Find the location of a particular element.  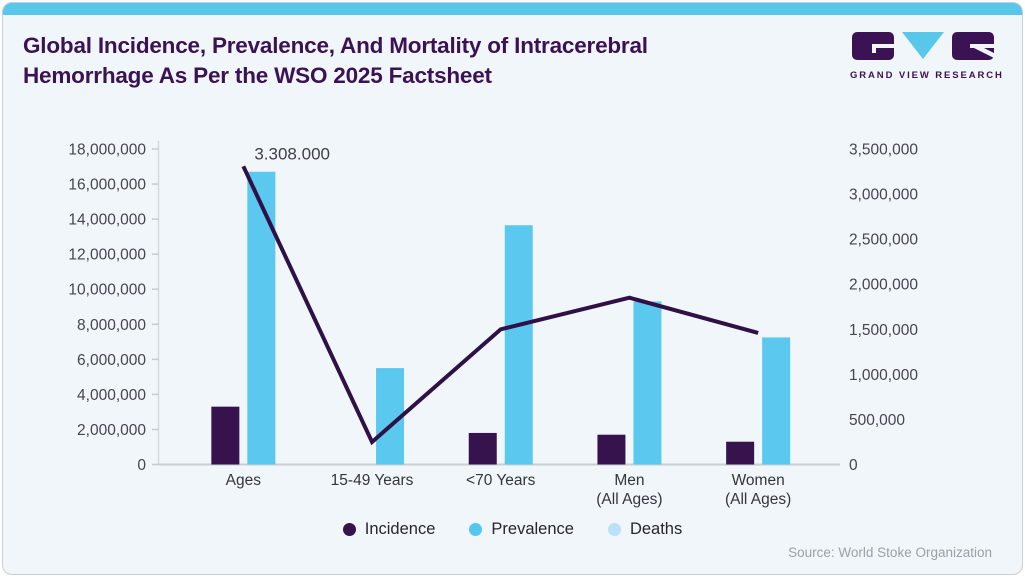

logo-v-icon is located at coordinates (923, 45).